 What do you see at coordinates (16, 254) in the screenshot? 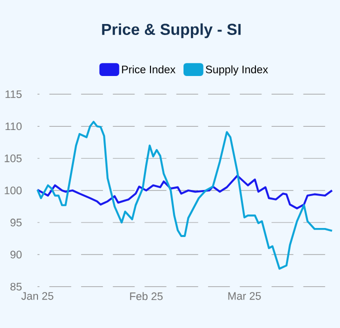
I see `y-tick-label: 90` at bounding box center [16, 254].